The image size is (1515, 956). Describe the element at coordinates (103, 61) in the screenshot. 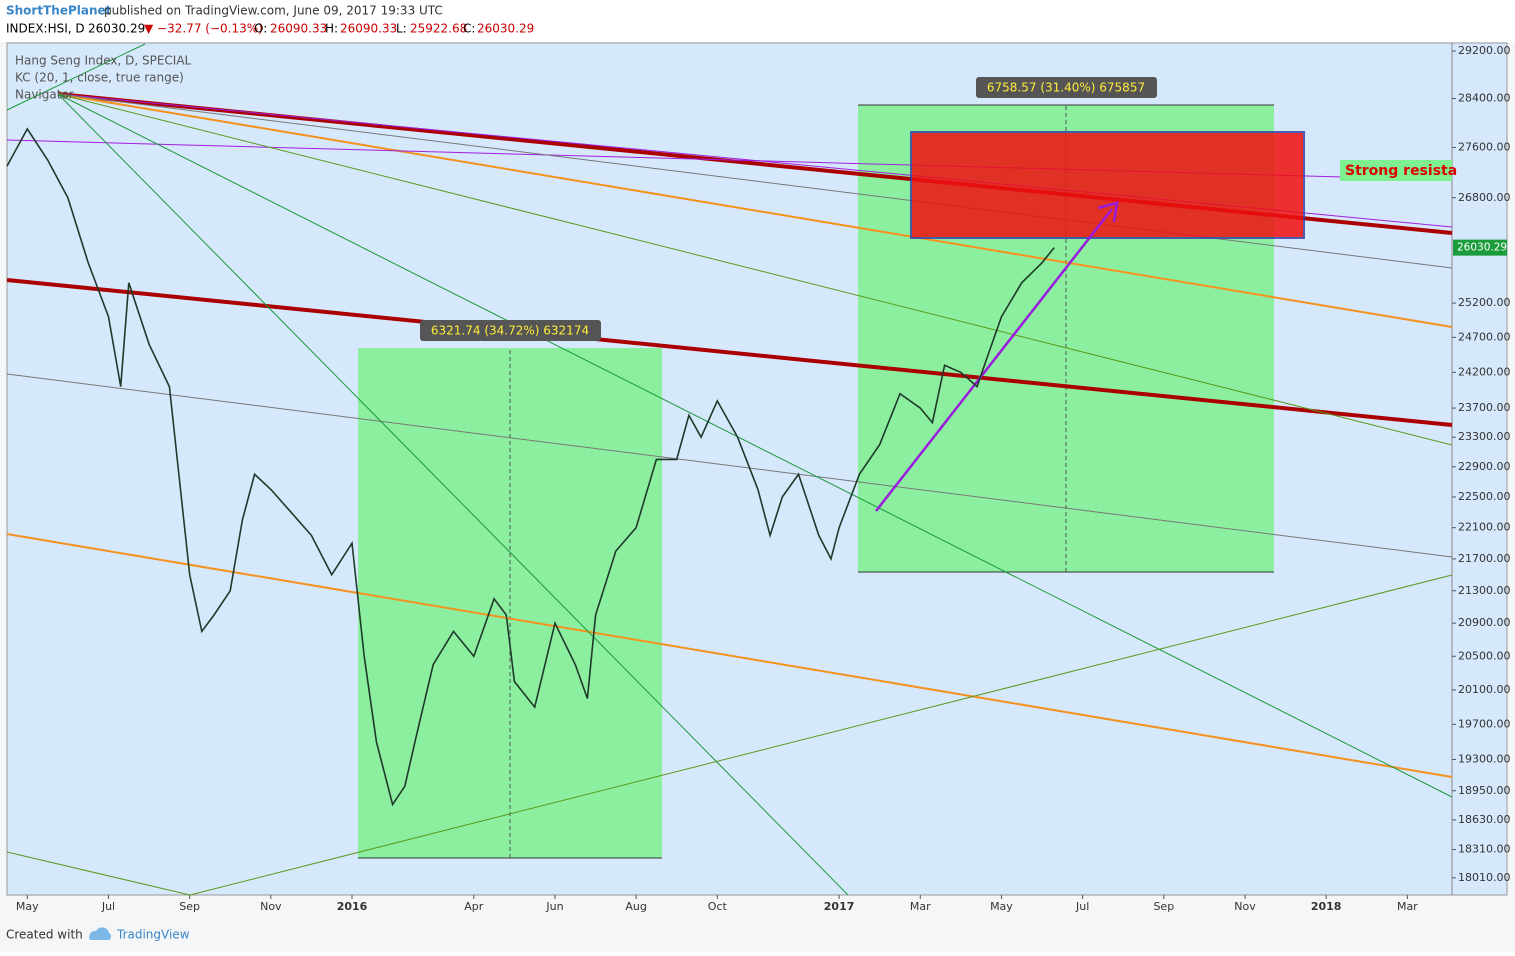

I see `legend-item: Hang Seng Index, D, SPECIAL` at that location.